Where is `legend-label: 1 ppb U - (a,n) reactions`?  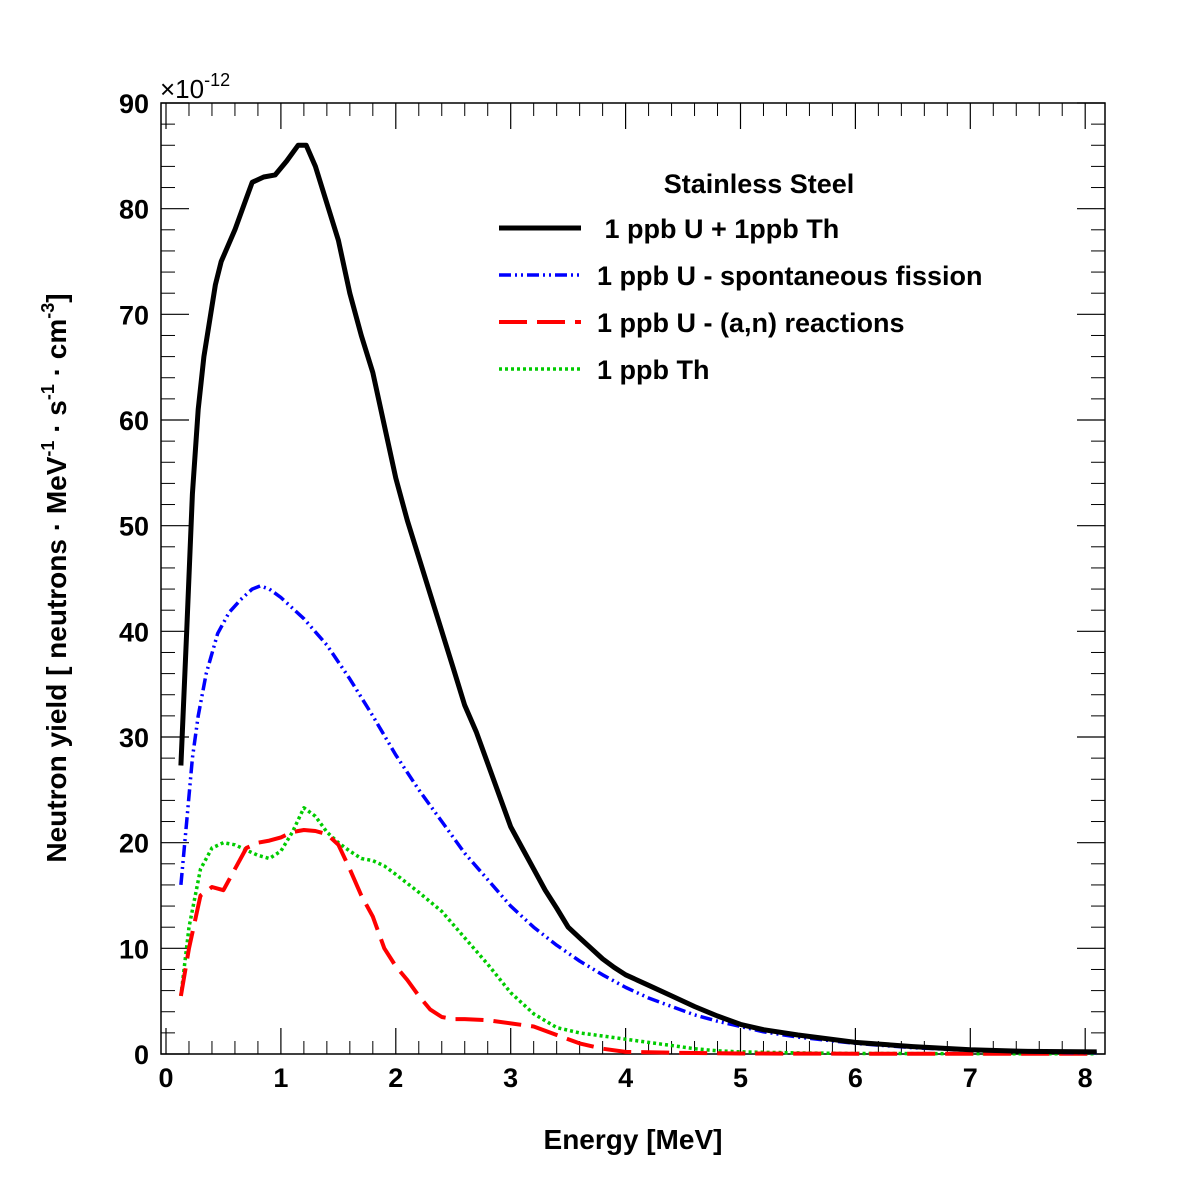 legend-label: 1 ppb U - (a,n) reactions is located at coordinates (751, 323).